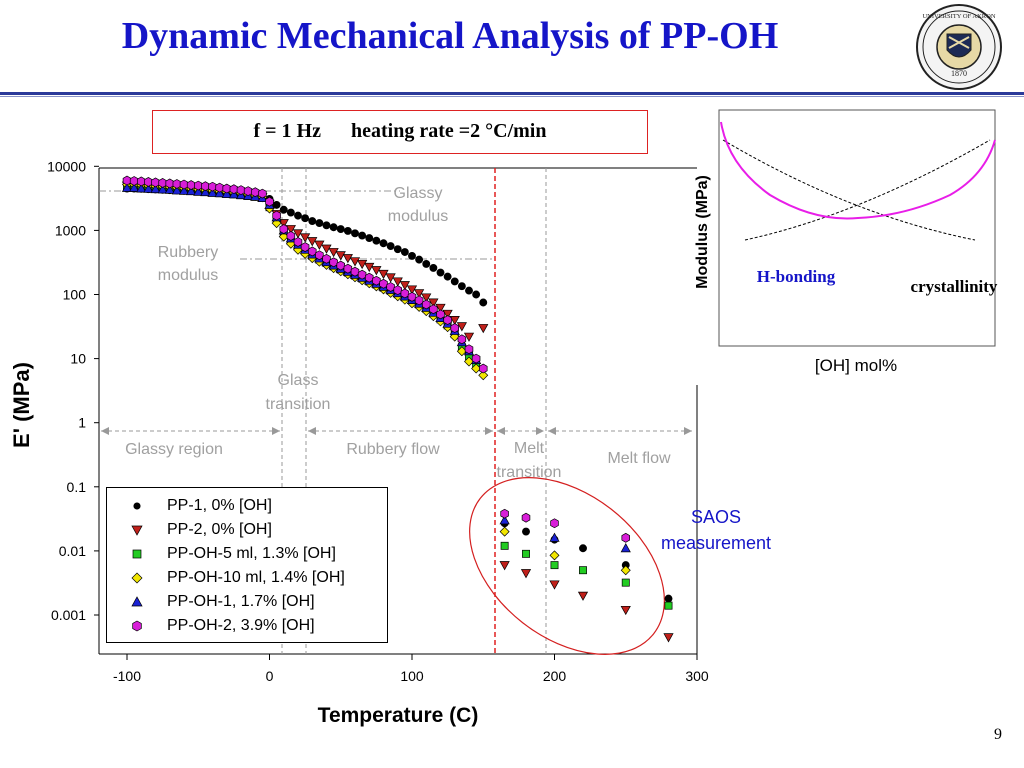 The image size is (1024, 768). Describe the element at coordinates (77, 487) in the screenshot. I see `y-tick-label: 0.1` at that location.